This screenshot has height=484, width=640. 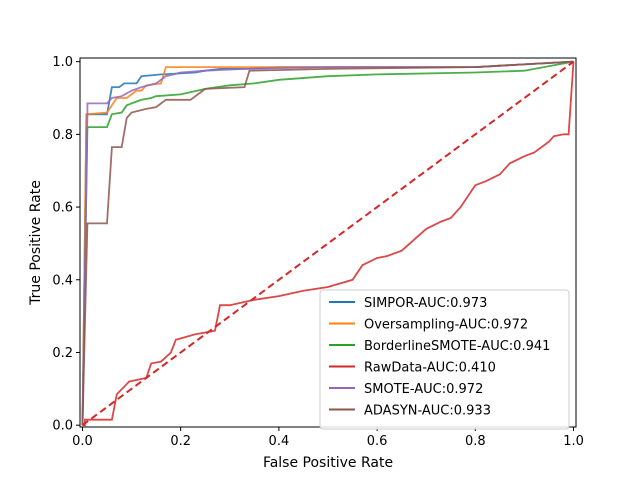 I want to click on legend-box, so click(x=444, y=359).